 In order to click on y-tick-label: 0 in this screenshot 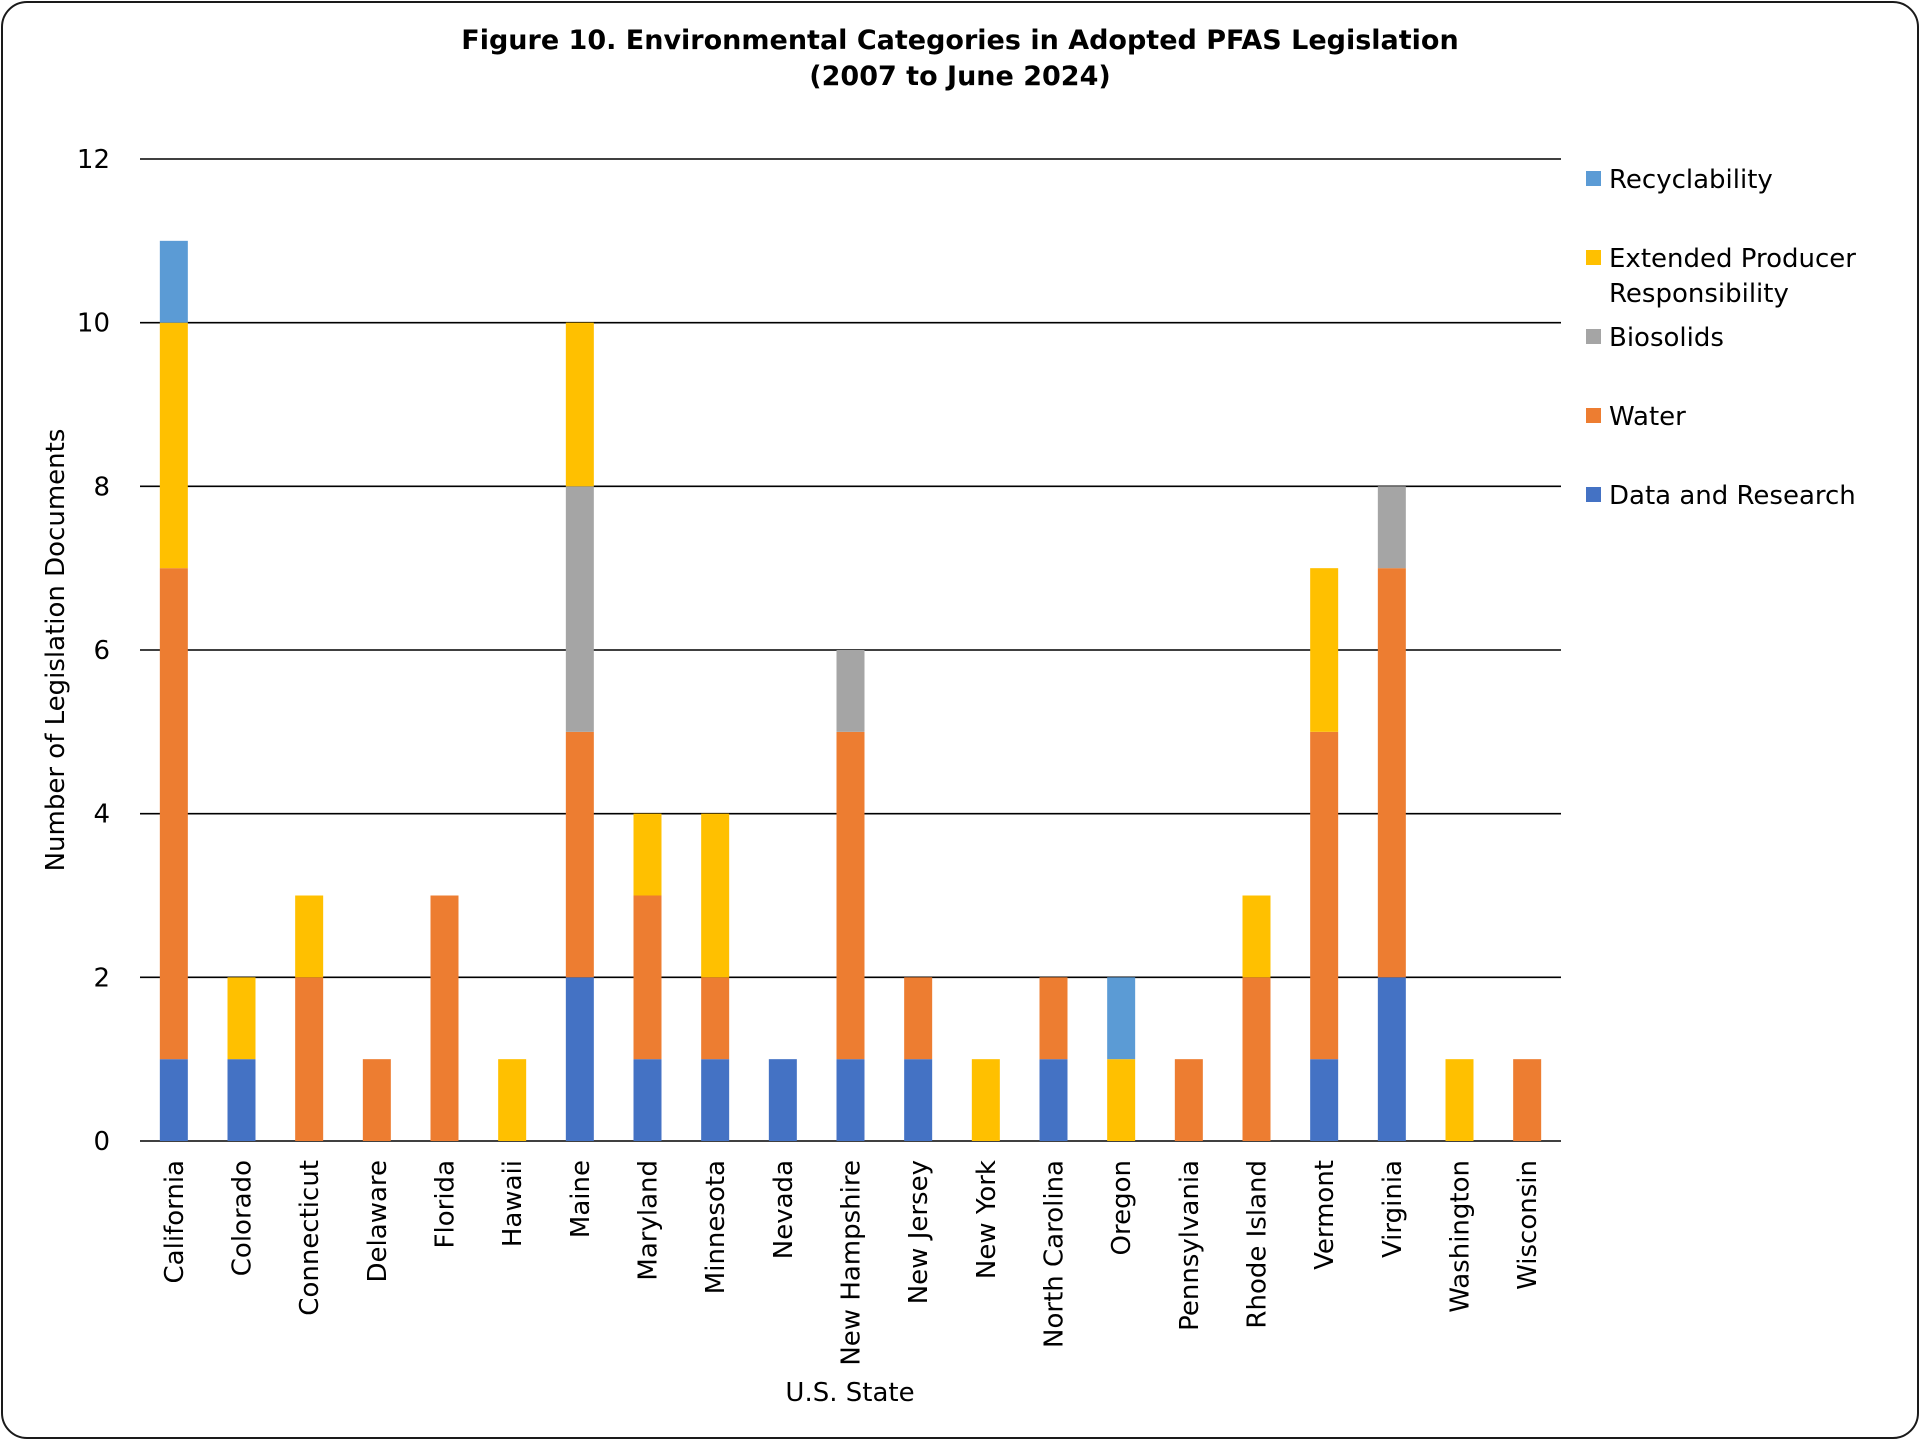, I will do `click(101, 1142)`.